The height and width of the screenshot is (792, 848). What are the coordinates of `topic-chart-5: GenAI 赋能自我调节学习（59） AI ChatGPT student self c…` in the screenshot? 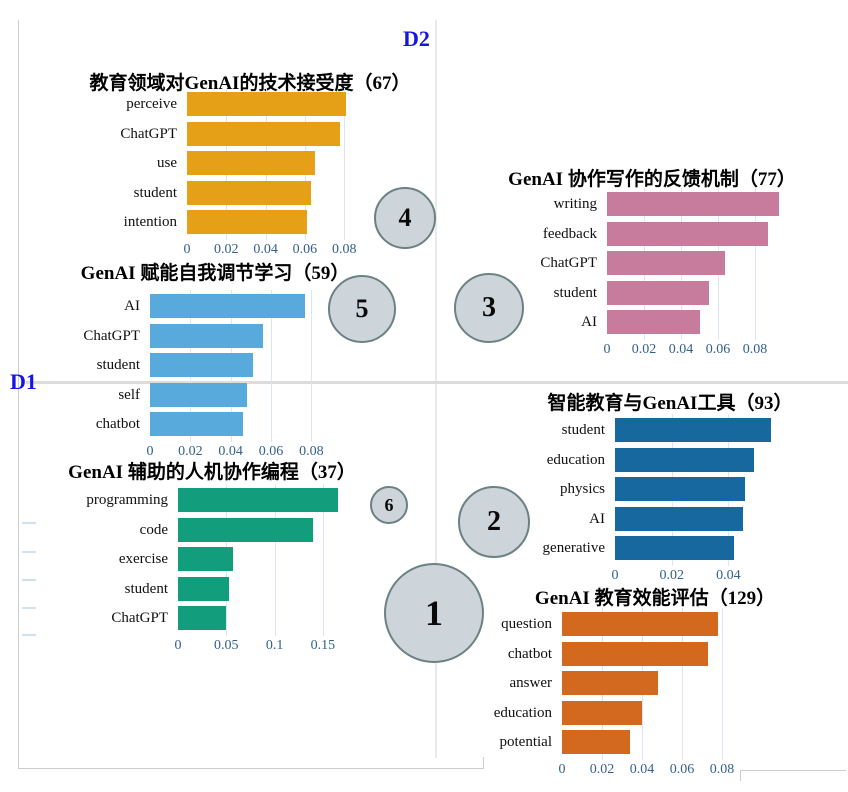 It's located at (215, 365).